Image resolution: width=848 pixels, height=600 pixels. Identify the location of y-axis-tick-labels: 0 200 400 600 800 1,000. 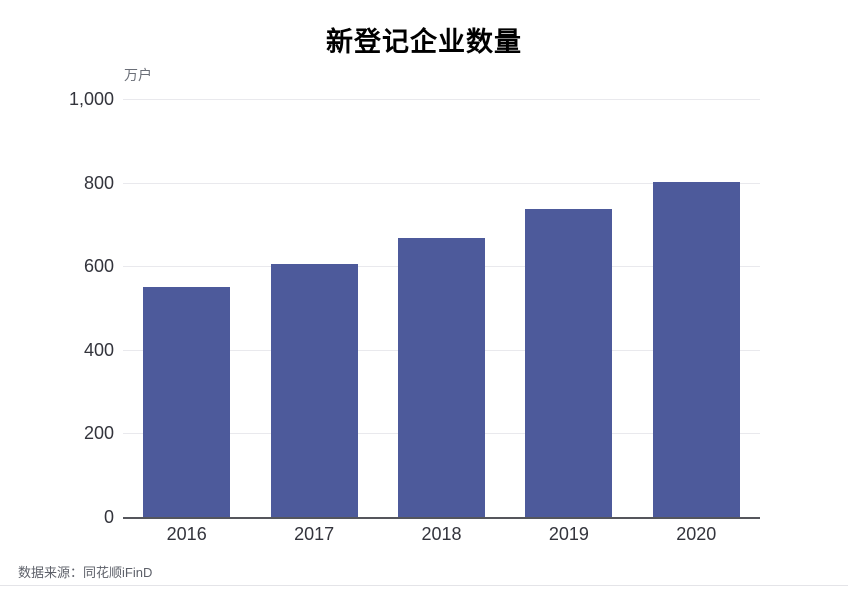
(57, 308).